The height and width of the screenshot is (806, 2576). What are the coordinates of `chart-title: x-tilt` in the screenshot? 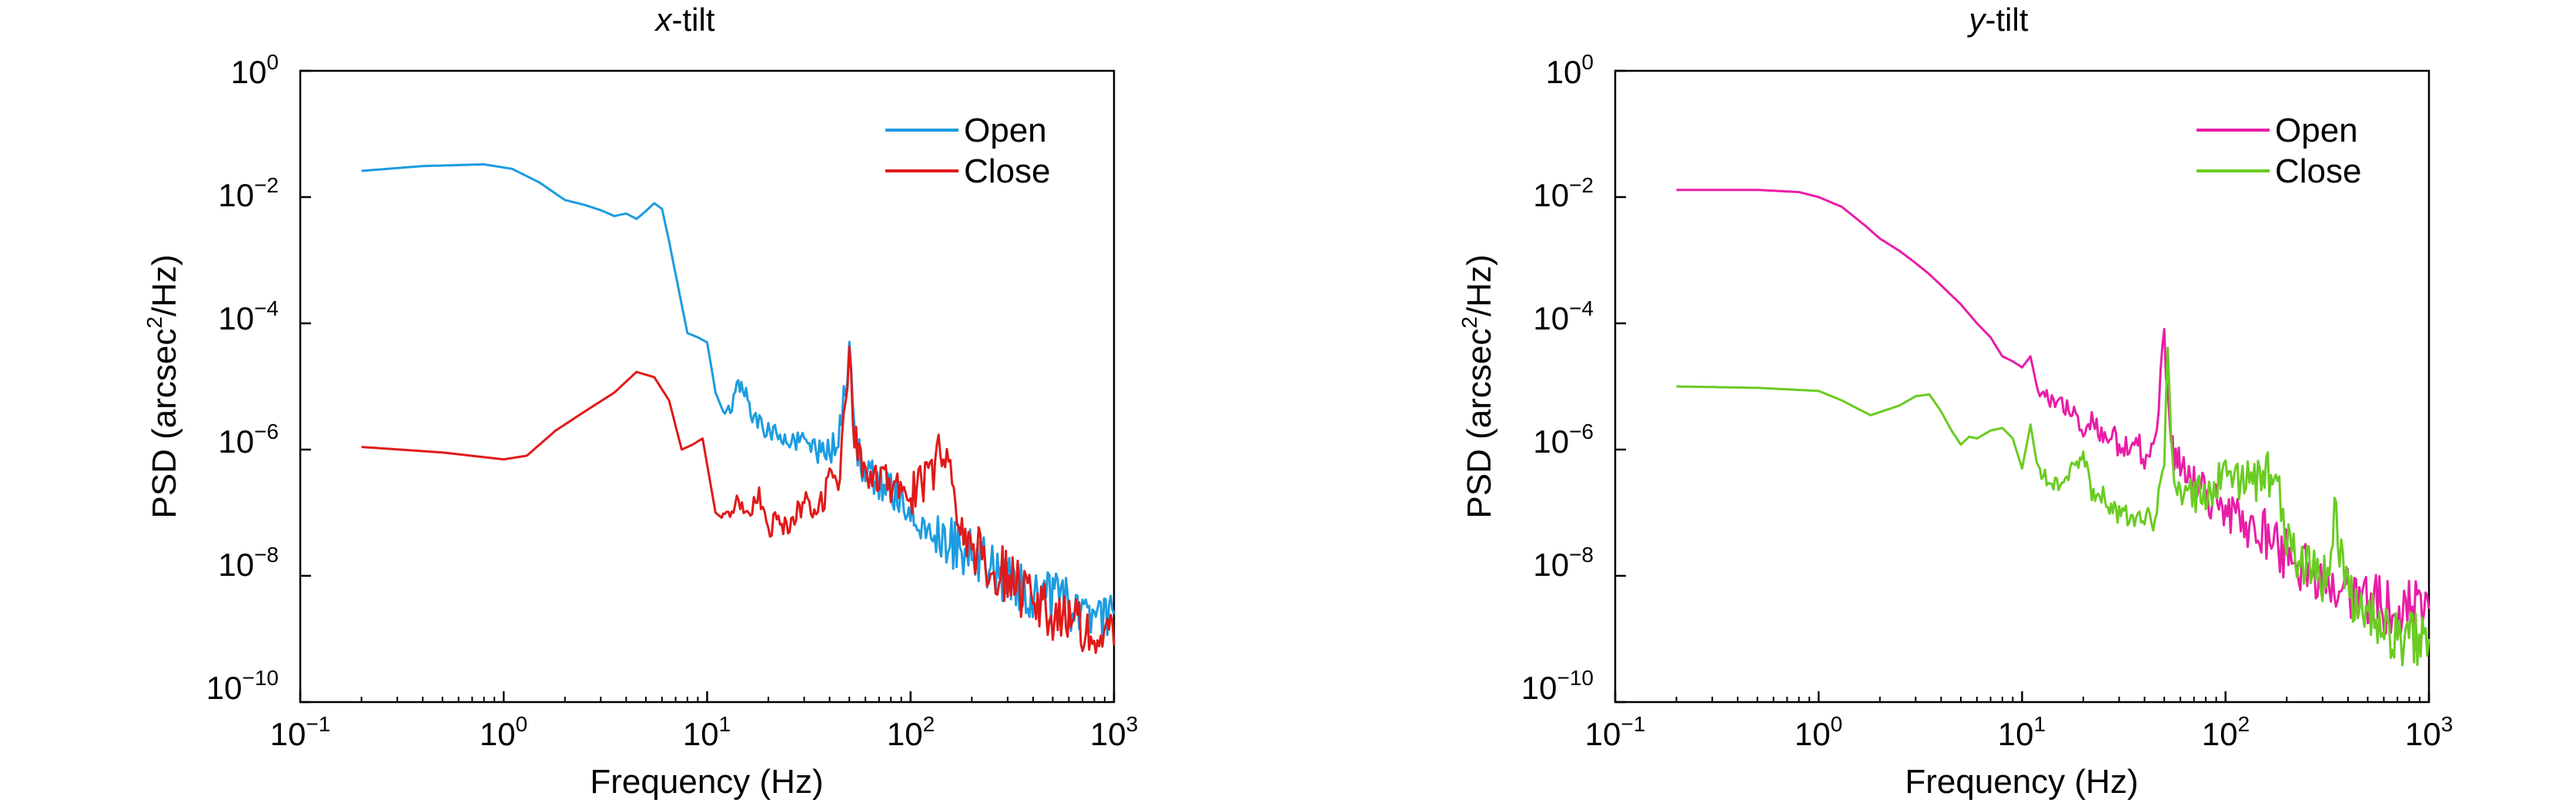 It's located at (684, 20).